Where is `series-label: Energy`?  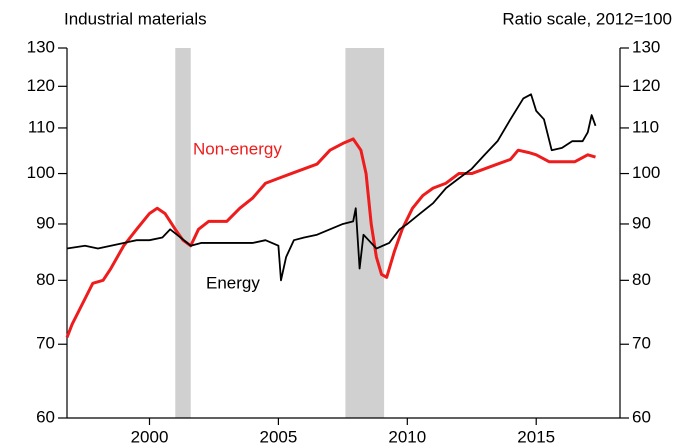 series-label: Energy is located at coordinates (233, 282).